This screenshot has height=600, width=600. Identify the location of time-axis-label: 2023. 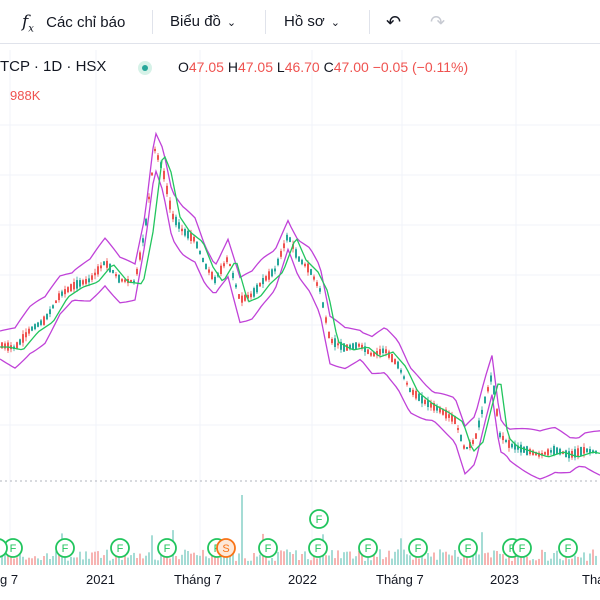
(504, 579).